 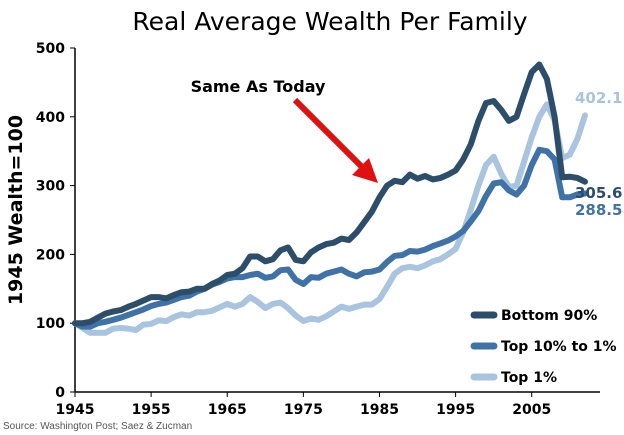 I want to click on x-tick-label: 1945, so click(x=75, y=410).